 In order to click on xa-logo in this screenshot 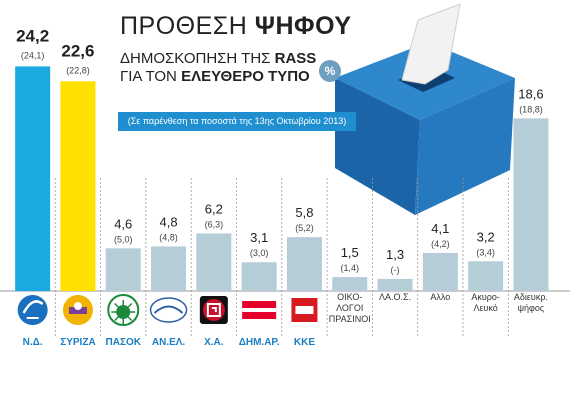, I will do `click(213, 310)`.